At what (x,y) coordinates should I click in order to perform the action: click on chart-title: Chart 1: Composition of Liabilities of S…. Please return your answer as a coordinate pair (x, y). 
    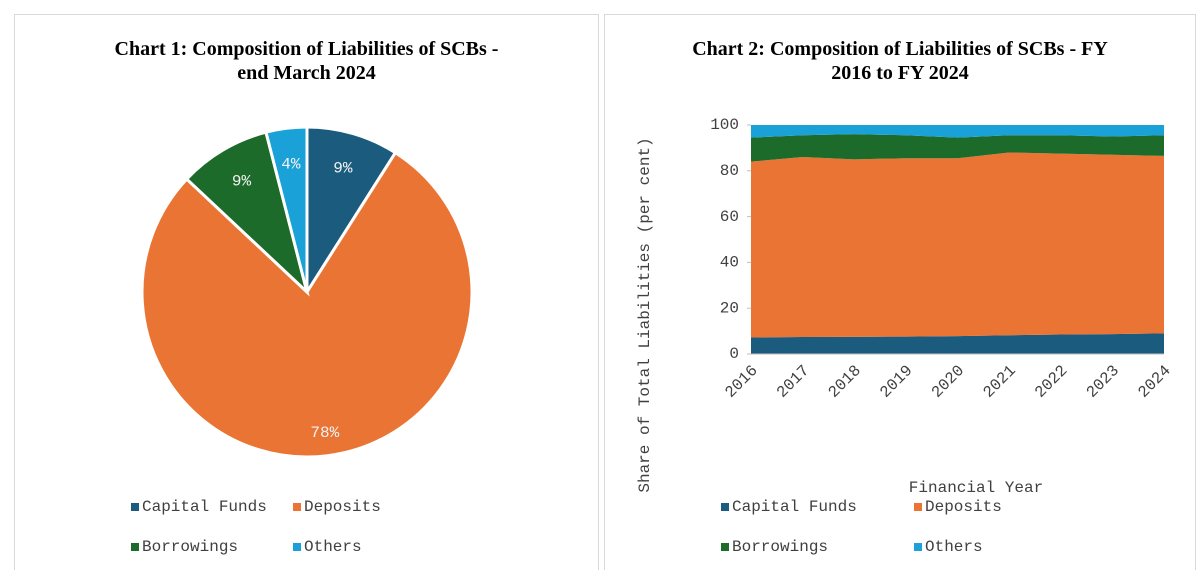
    Looking at the image, I should click on (306, 61).